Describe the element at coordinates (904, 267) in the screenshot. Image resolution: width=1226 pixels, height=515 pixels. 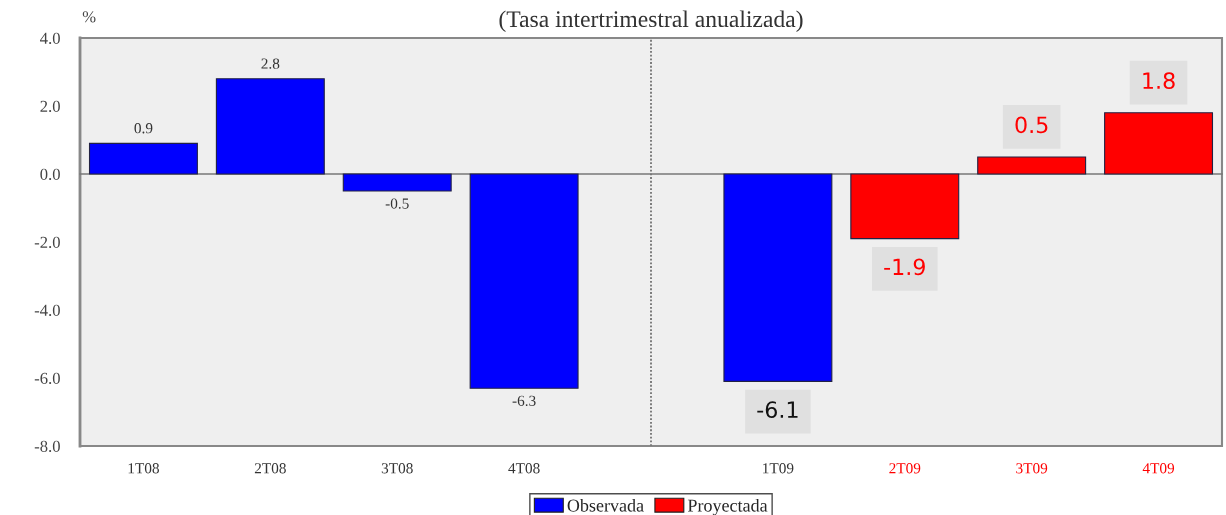
I see `data-label: -1.9` at that location.